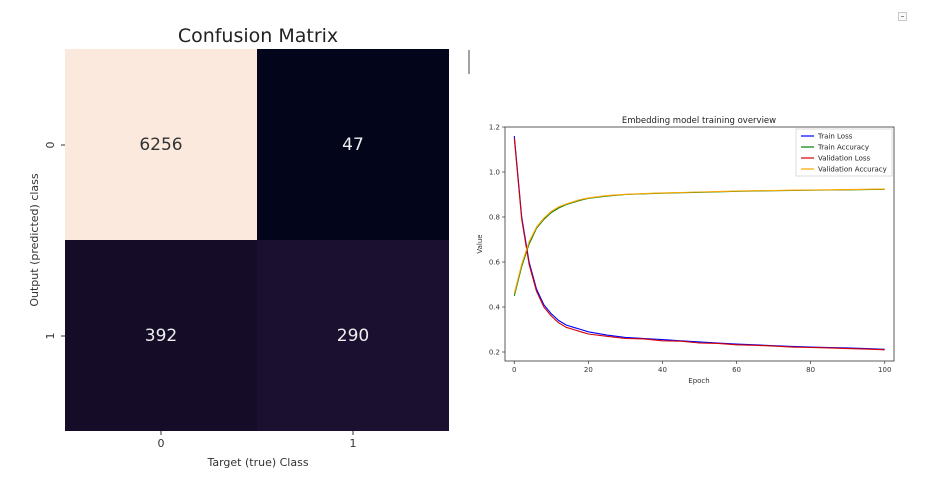  Describe the element at coordinates (843, 148) in the screenshot. I see `lc-legend-label: Train Accuracy` at that location.